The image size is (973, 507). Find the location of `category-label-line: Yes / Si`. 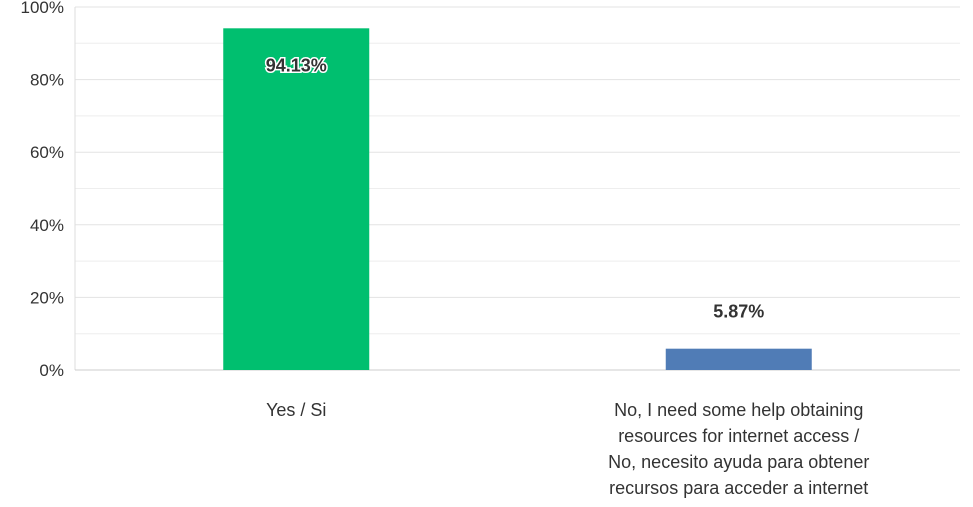

category-label-line: Yes / Si is located at coordinates (296, 410).